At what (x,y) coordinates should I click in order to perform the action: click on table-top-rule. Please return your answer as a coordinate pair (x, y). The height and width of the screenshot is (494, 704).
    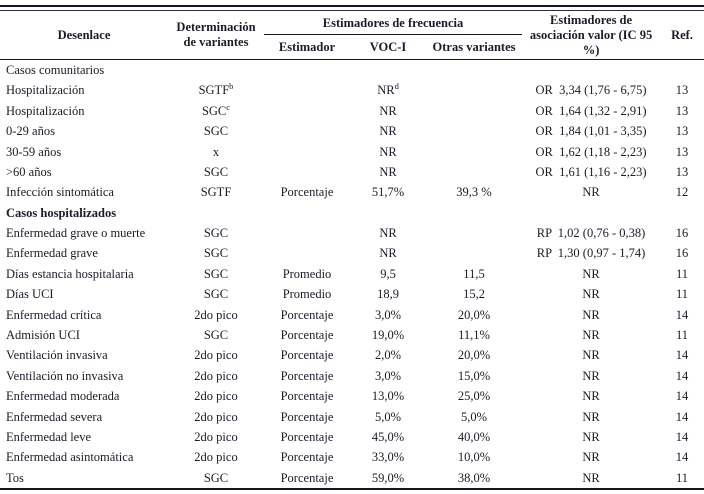
    Looking at the image, I should click on (352, 8).